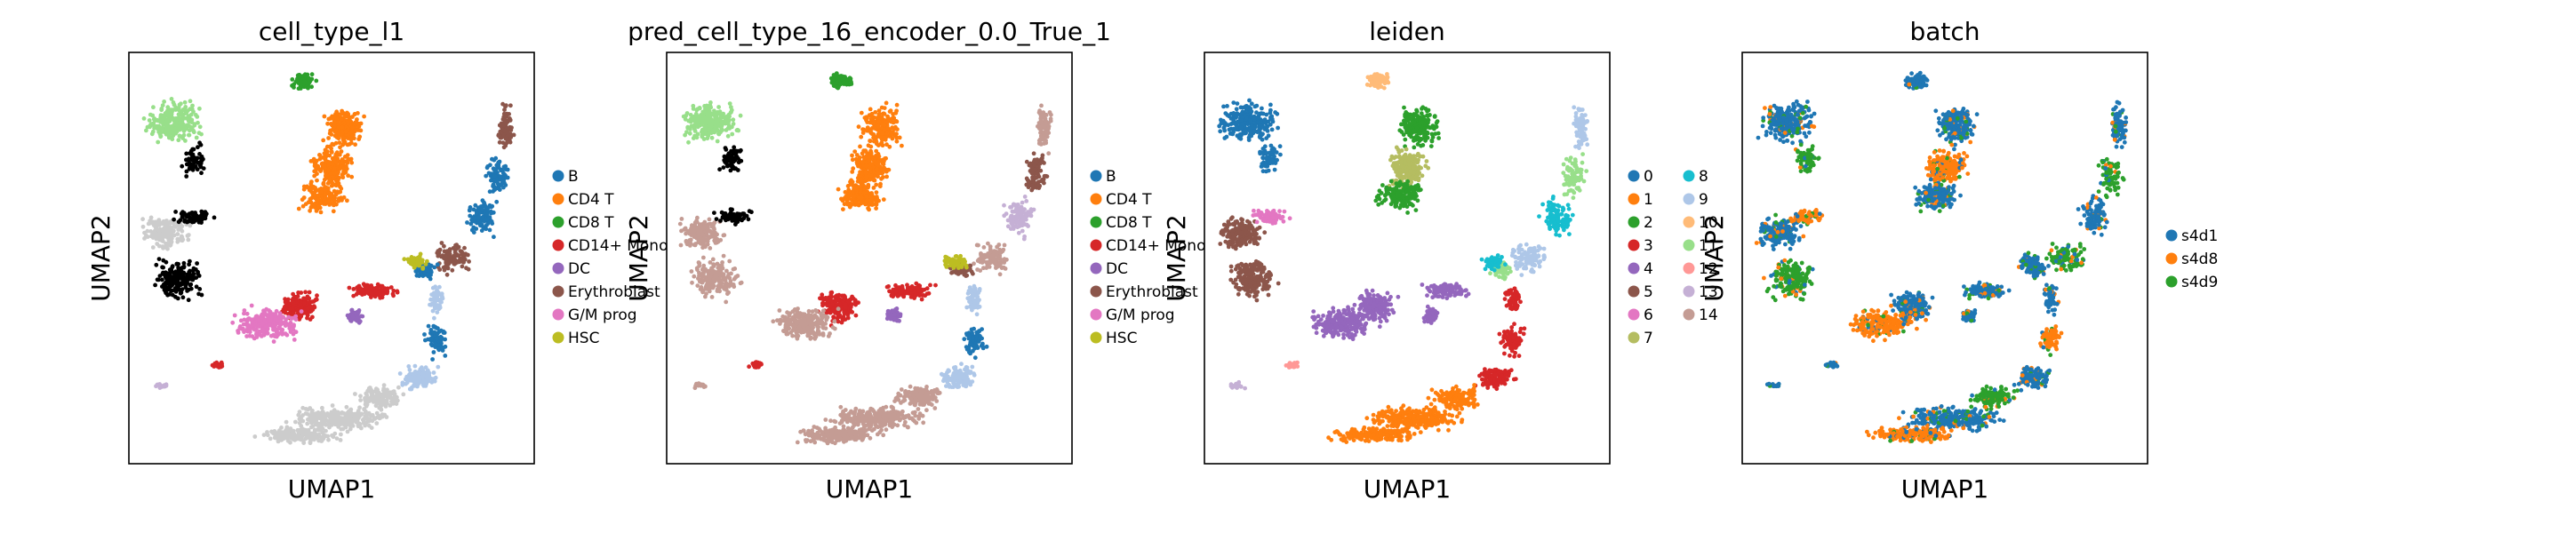  I want to click on axes-frame, so click(331, 258).